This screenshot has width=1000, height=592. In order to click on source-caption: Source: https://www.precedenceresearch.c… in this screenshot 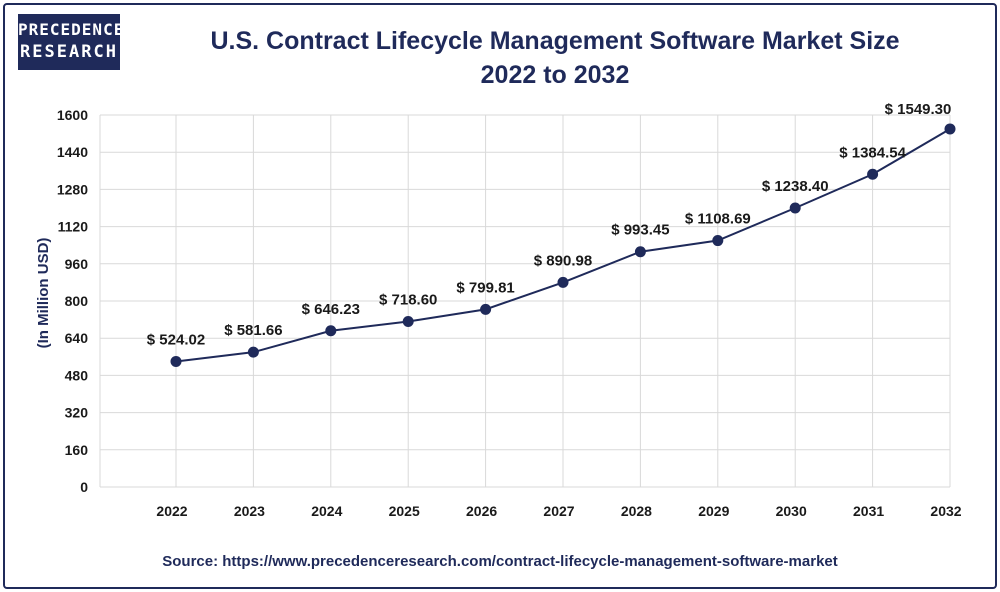, I will do `click(500, 561)`.